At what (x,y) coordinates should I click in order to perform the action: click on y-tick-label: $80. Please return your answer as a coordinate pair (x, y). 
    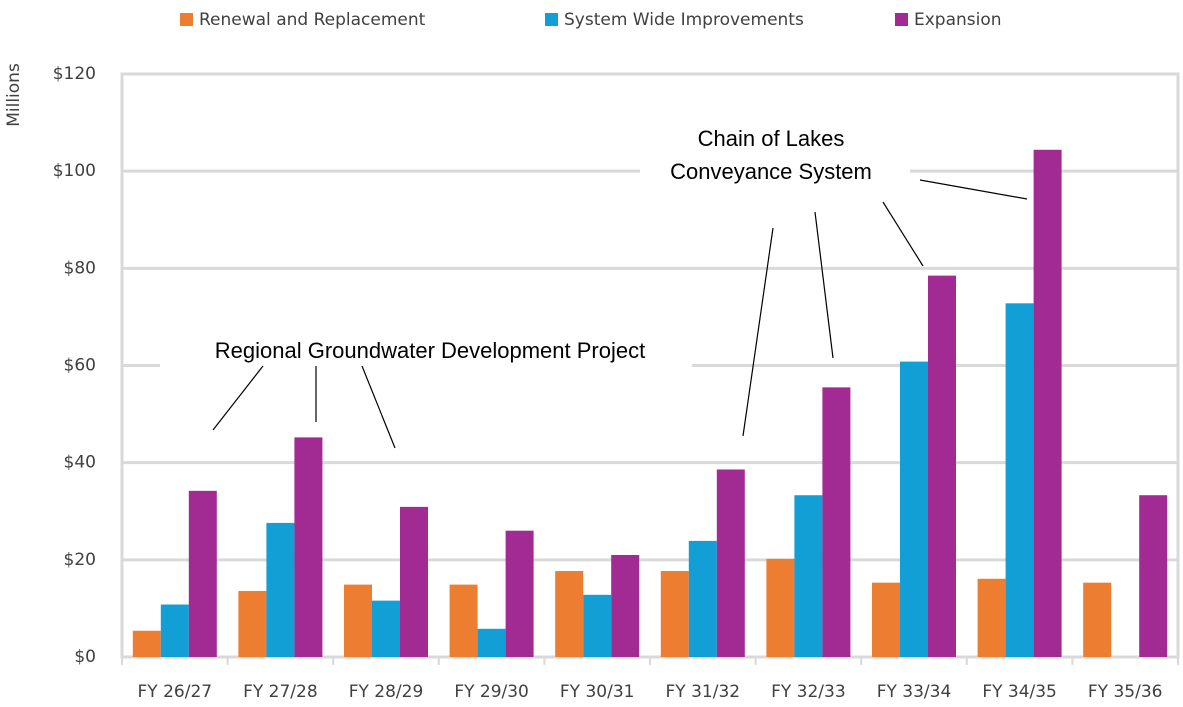
    Looking at the image, I should click on (80, 268).